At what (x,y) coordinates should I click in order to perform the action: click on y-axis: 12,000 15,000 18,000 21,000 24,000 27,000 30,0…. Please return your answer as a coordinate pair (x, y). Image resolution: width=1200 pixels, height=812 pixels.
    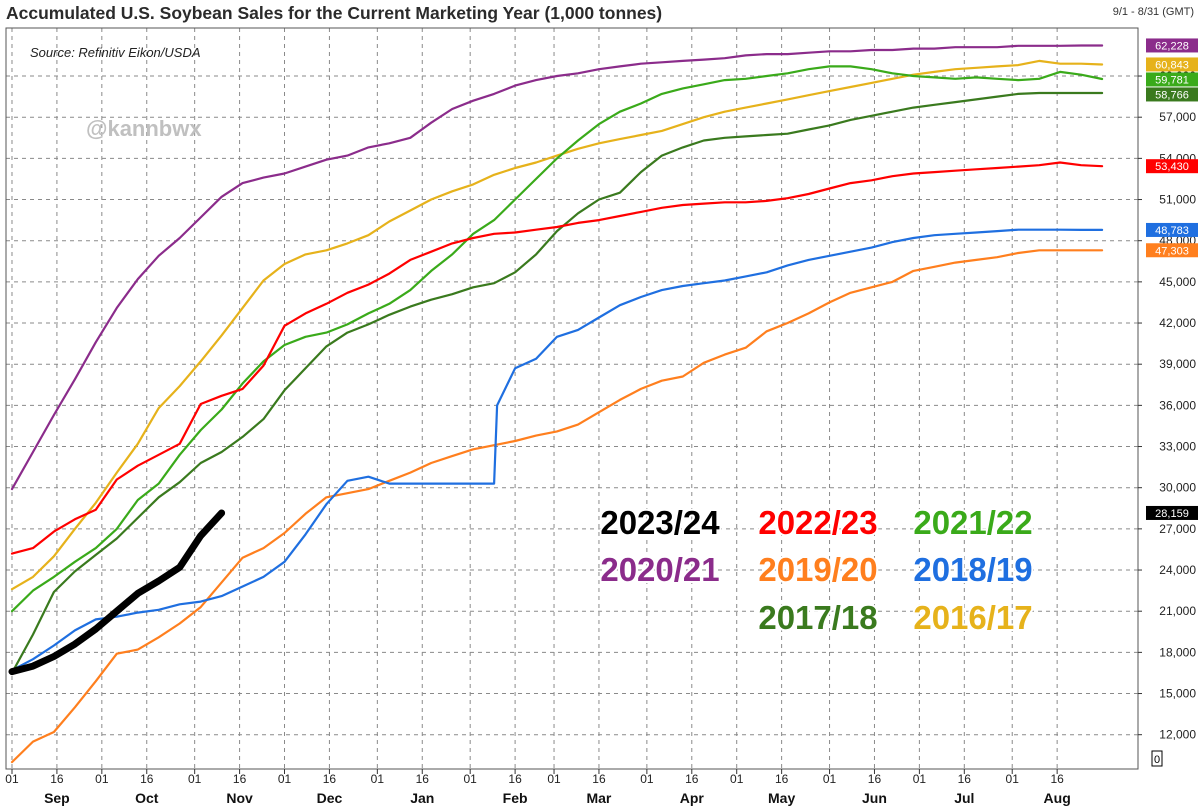
    Looking at the image, I should click on (1167, 418).